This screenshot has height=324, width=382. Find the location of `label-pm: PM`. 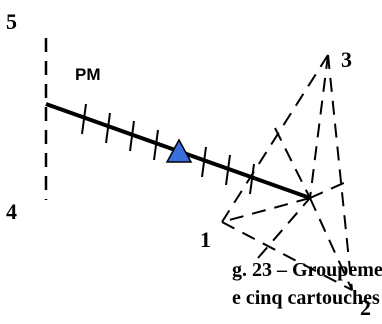

label-pm: PM is located at coordinates (88, 74).